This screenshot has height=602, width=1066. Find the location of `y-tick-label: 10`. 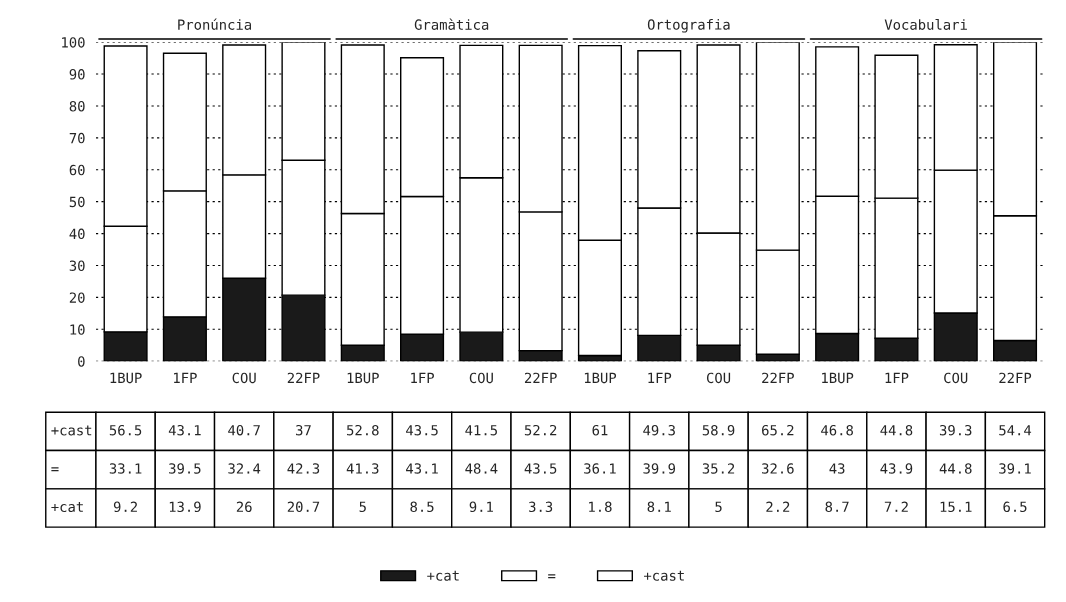

y-tick-label: 10 is located at coordinates (77, 329).